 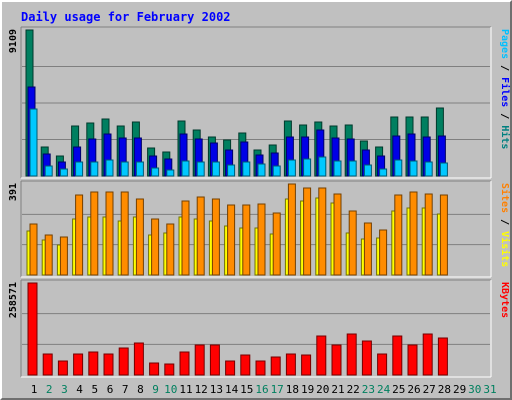 I want to click on x-tick-label: 19, so click(x=307, y=389).